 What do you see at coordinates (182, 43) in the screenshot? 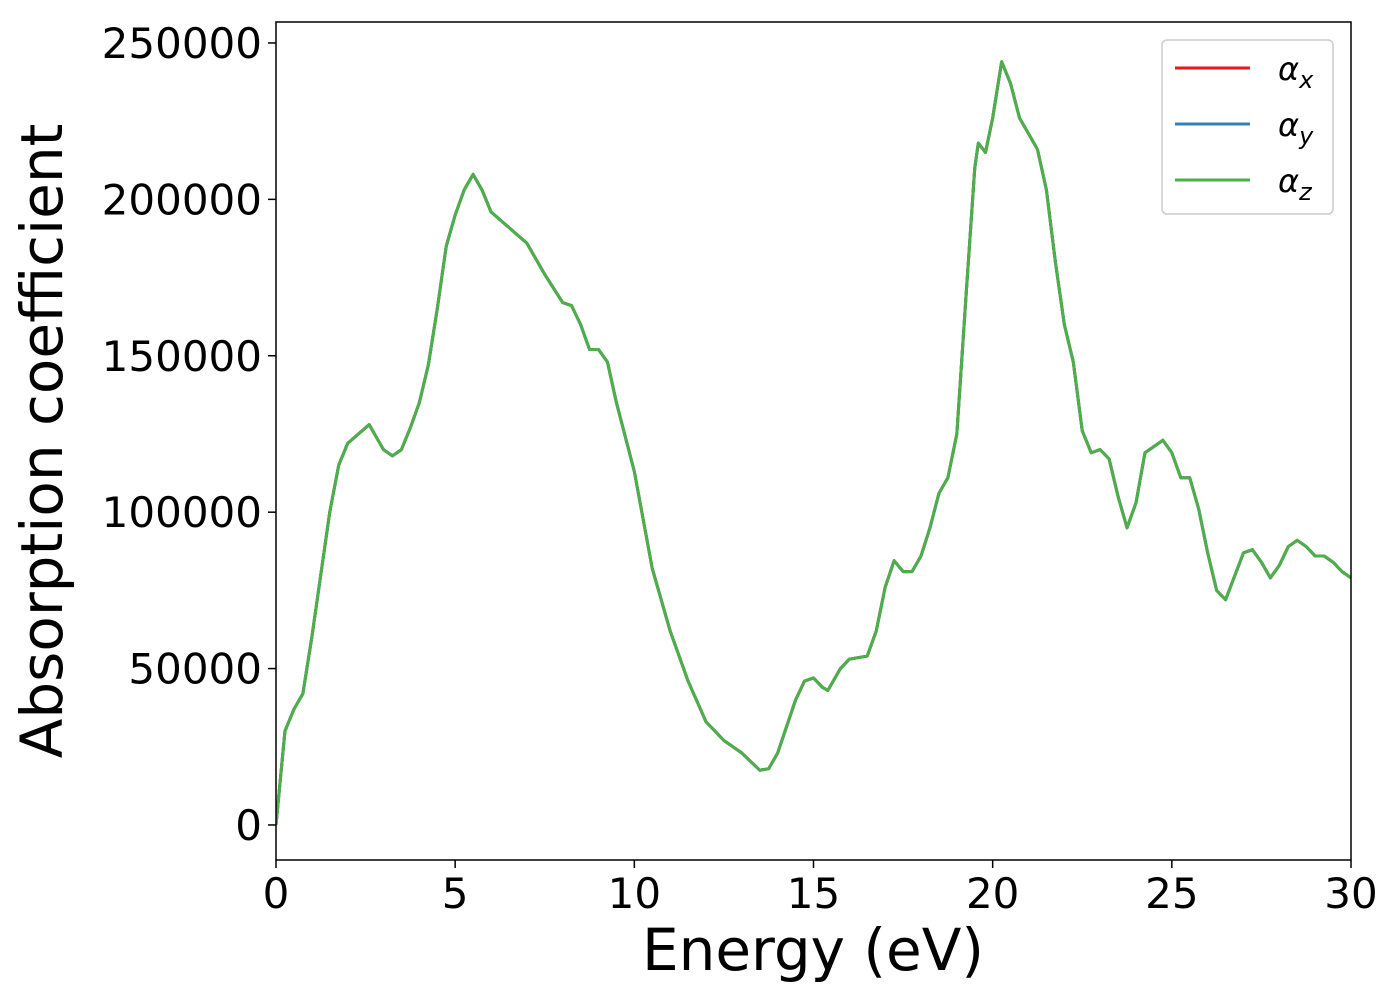
I see `y-tick-label: 250000` at bounding box center [182, 43].